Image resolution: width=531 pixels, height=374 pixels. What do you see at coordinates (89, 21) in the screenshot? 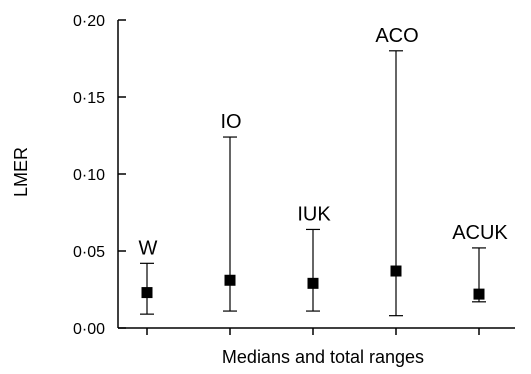
I see `y-tick-label: 0·20` at bounding box center [89, 21].